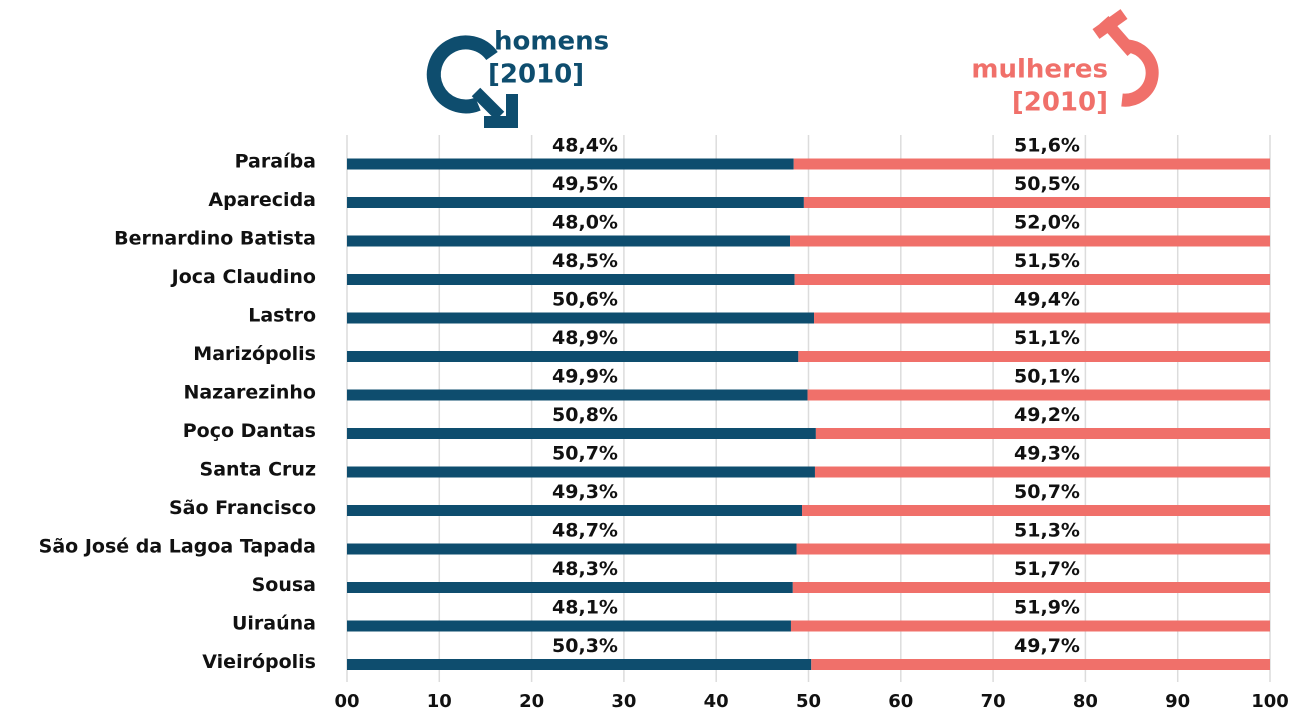 The image size is (1294, 712). I want to click on category-label: São Francisco, so click(242, 508).